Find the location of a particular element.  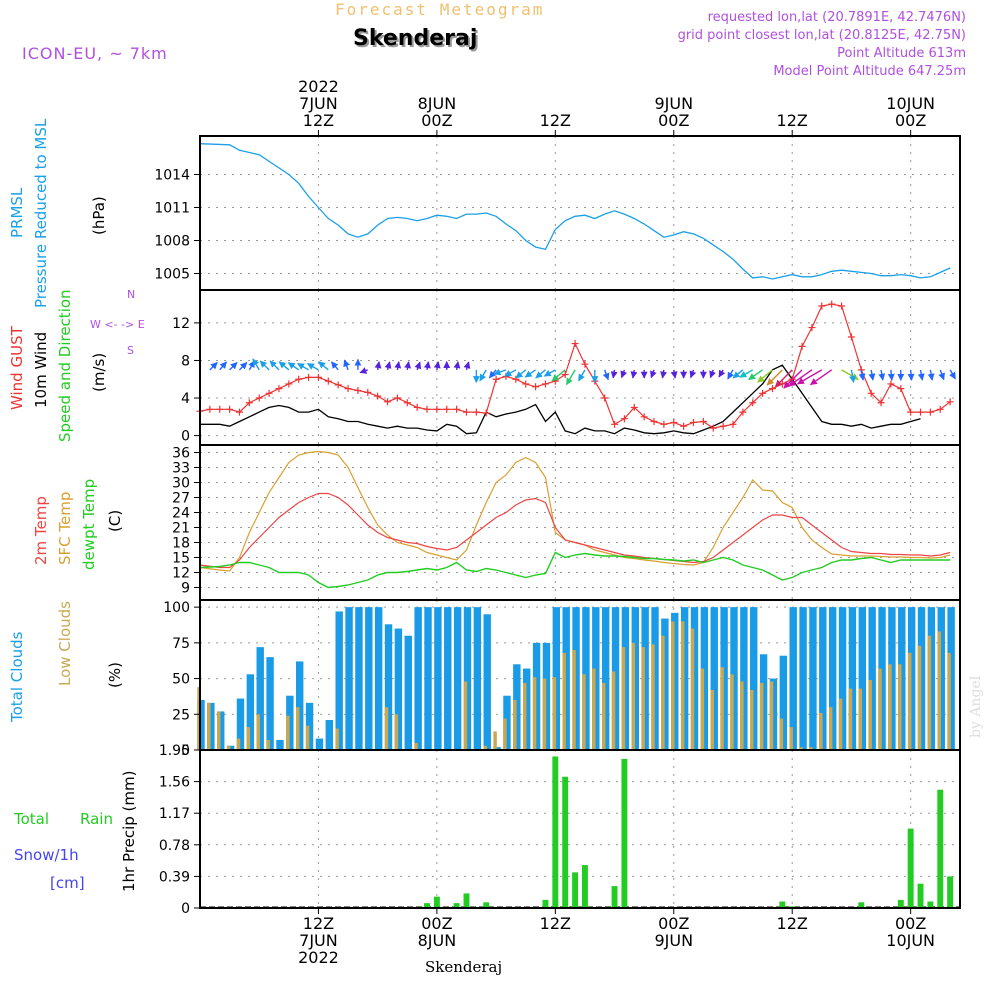

y-tick-label: 4 is located at coordinates (185, 399).